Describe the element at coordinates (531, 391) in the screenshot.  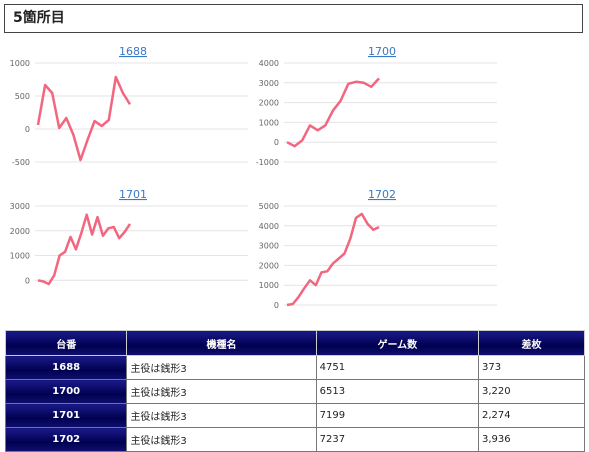
I see `table-cell: 3,220` at that location.